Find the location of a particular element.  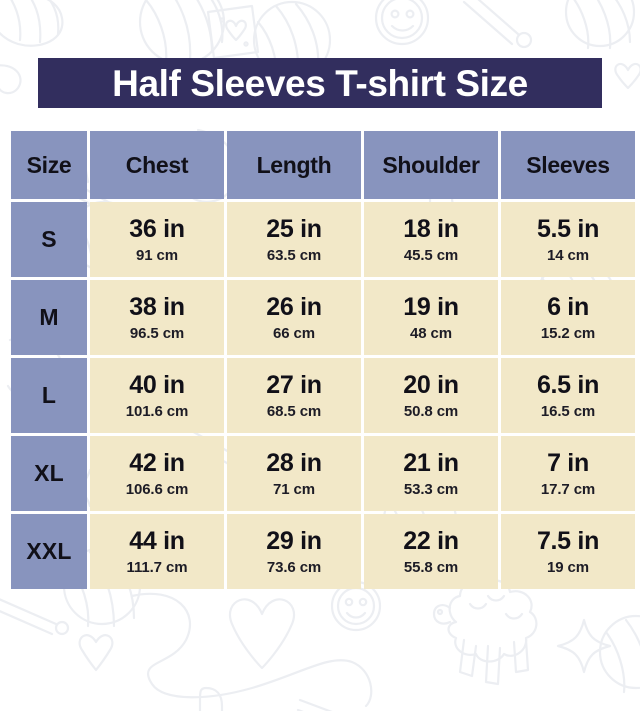

shoulder-cell: 22 in 55.8 cm is located at coordinates (431, 551).